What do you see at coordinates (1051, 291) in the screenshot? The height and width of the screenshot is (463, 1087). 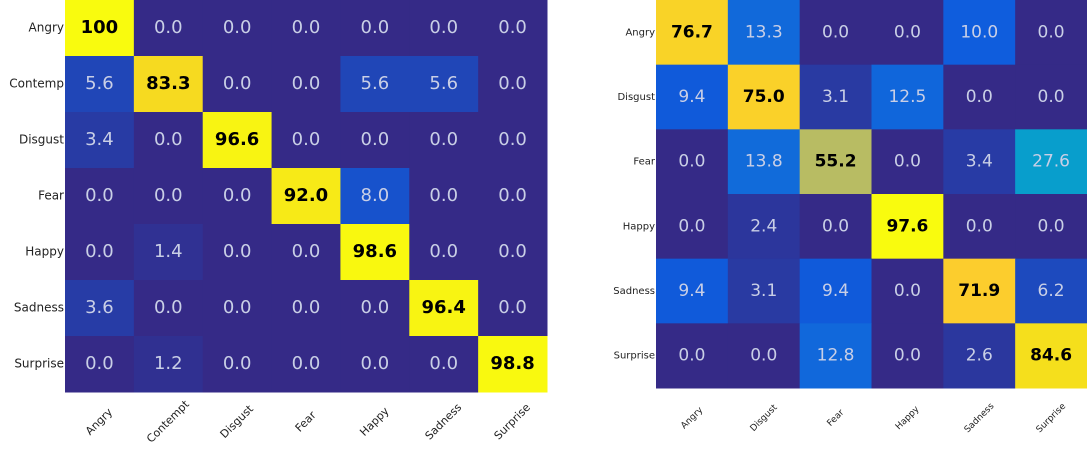 I see `cell-label: 6.2` at bounding box center [1051, 291].